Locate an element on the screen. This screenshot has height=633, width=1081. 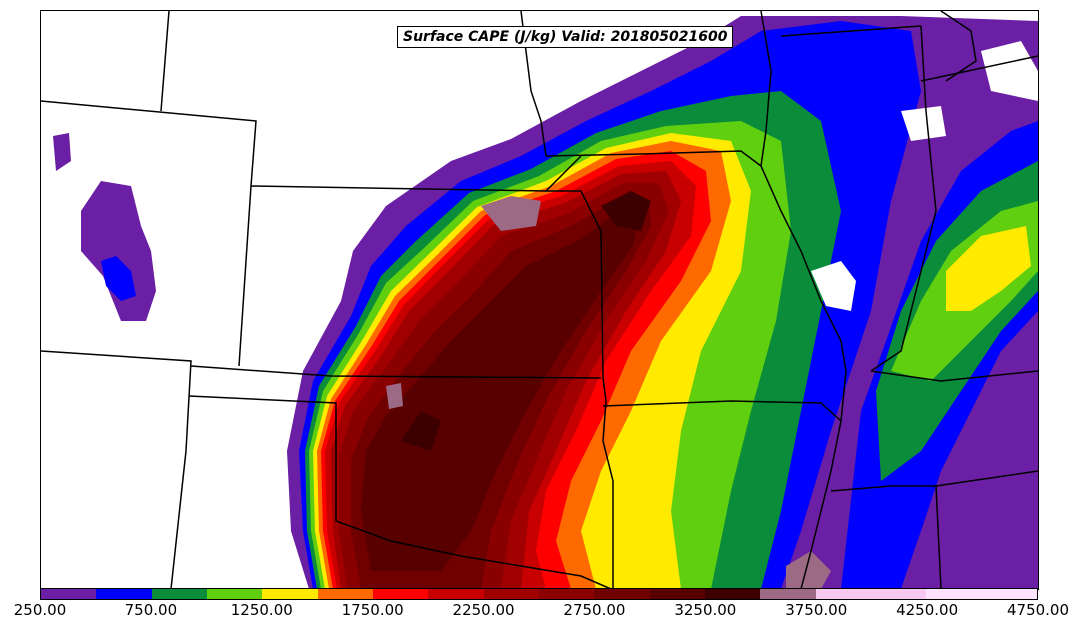
colorbar is located at coordinates (539, 594).